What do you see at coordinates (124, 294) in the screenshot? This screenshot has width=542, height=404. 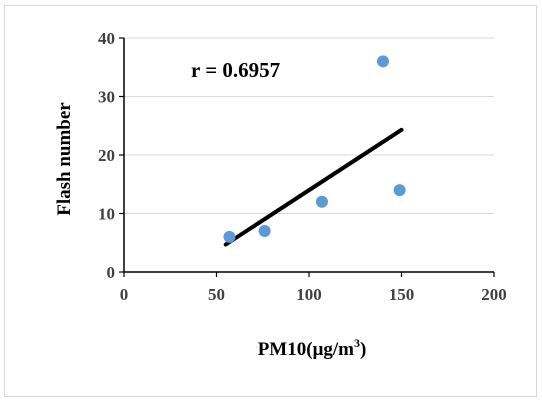 I see `x-tick-label-0: 0` at bounding box center [124, 294].